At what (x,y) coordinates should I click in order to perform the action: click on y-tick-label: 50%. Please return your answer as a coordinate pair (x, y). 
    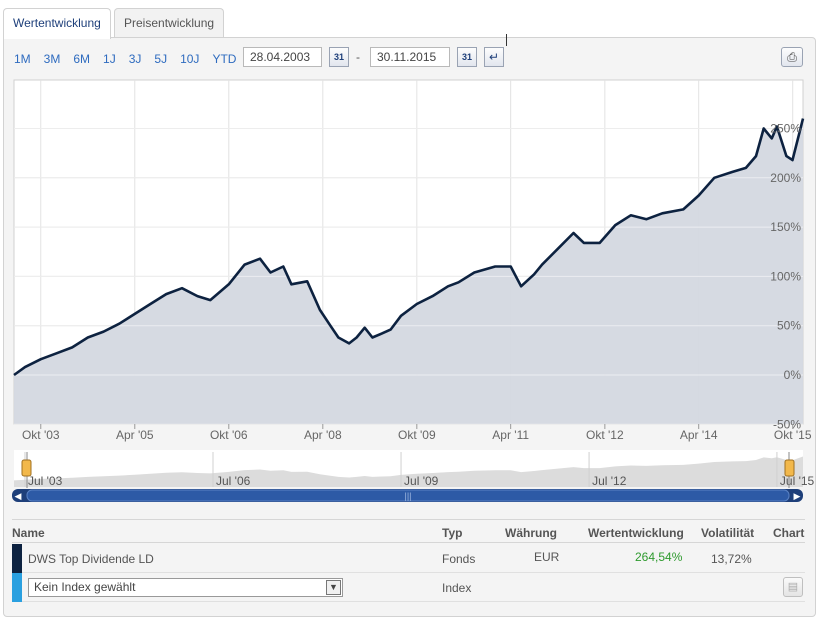
    Looking at the image, I should click on (789, 326).